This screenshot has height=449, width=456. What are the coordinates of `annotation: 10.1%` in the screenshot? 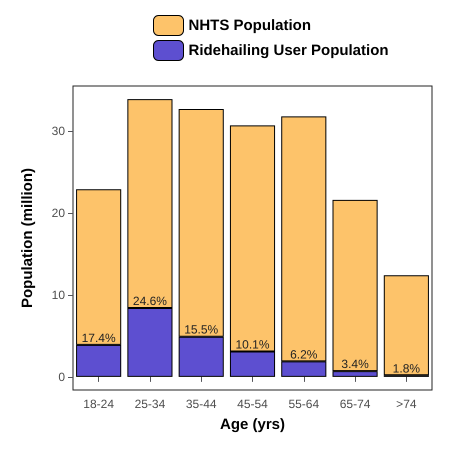 It's located at (252, 344).